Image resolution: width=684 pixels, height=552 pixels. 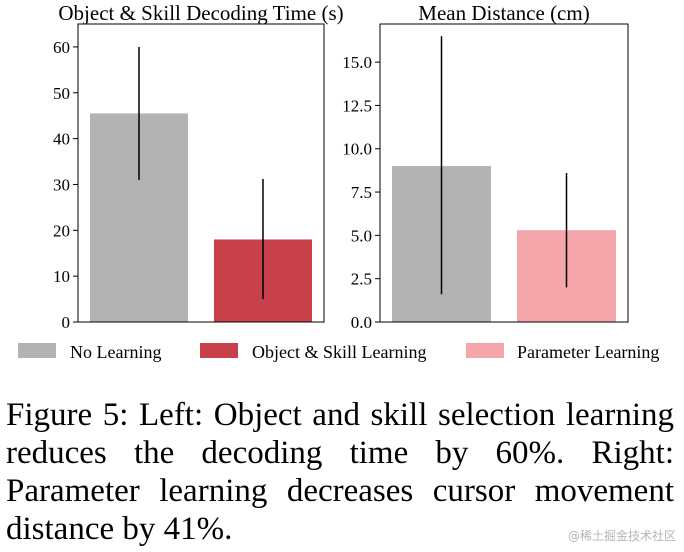 What do you see at coordinates (588, 352) in the screenshot?
I see `legend-label-parameter-learning: Parameter Learning` at bounding box center [588, 352].